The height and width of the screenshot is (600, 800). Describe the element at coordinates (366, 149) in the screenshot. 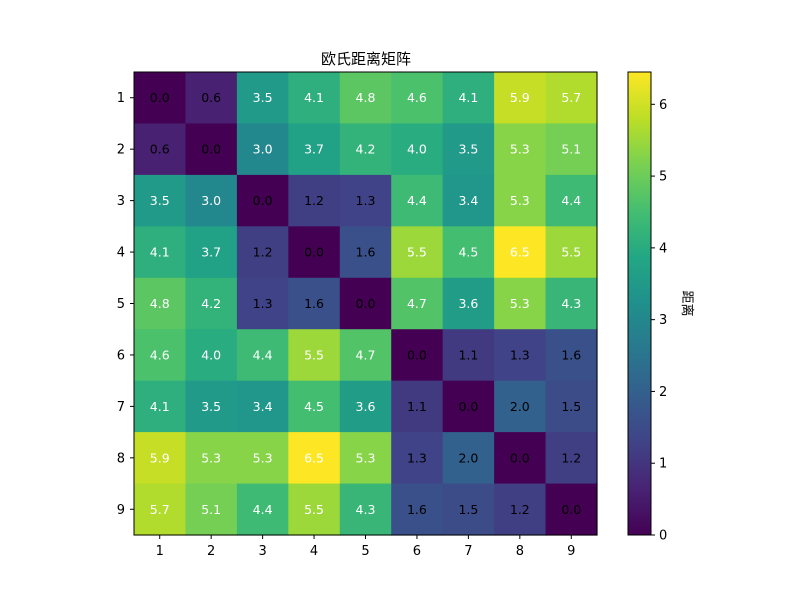

I see `cell-value-label: 4.2` at that location.